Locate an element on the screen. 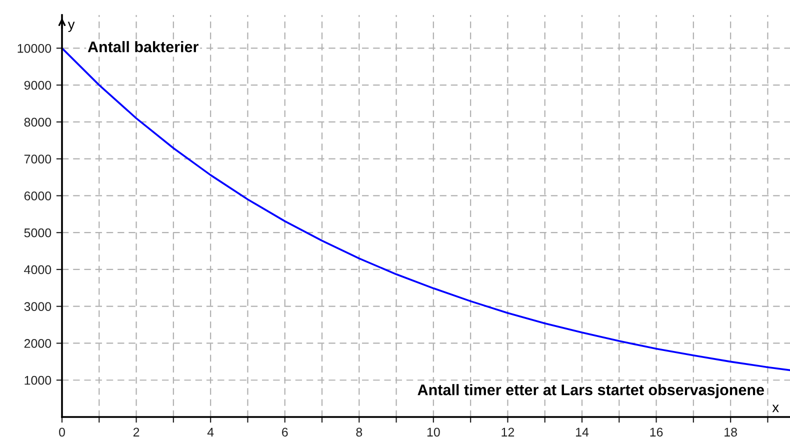 The image size is (790, 439). x-tick-label: 6 is located at coordinates (285, 432).